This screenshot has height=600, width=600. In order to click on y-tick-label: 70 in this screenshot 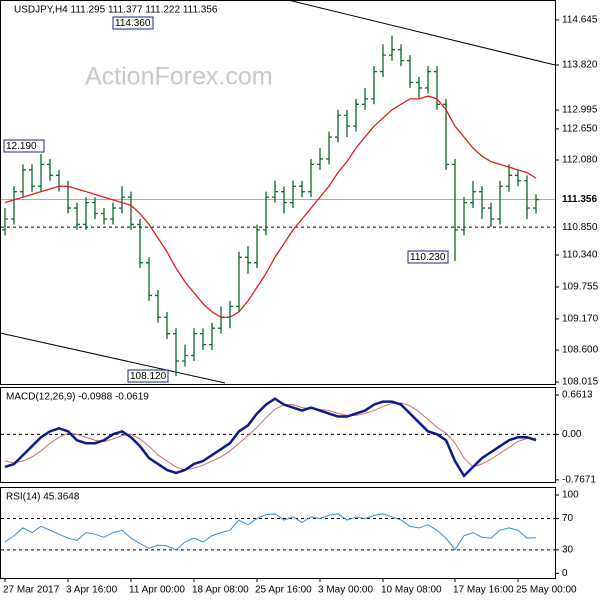, I will do `click(568, 518)`.